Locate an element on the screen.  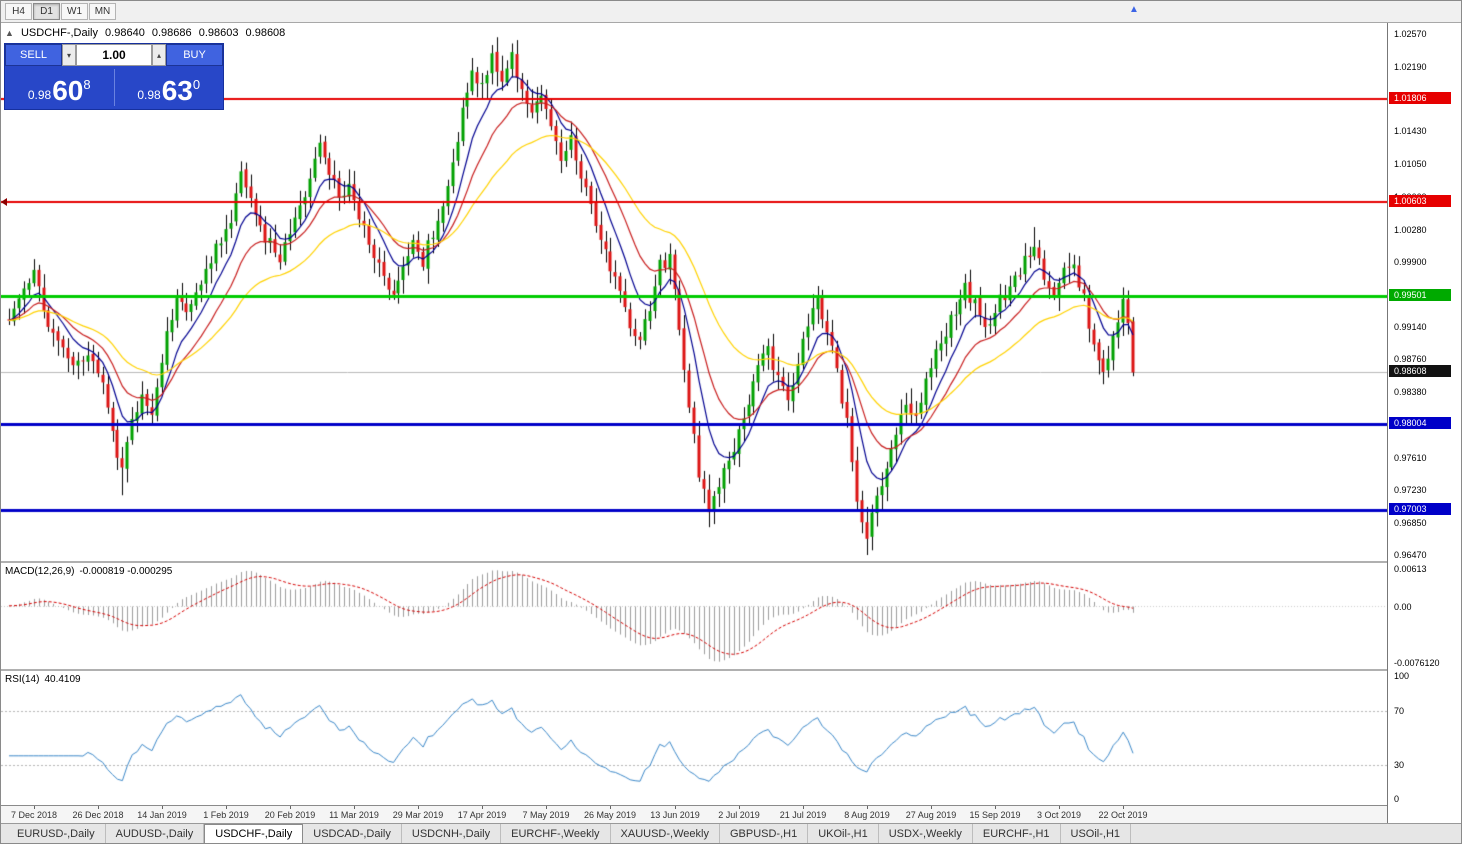
chart-tab-ukoil-h1: UKOil-,H1 is located at coordinates (843, 833).